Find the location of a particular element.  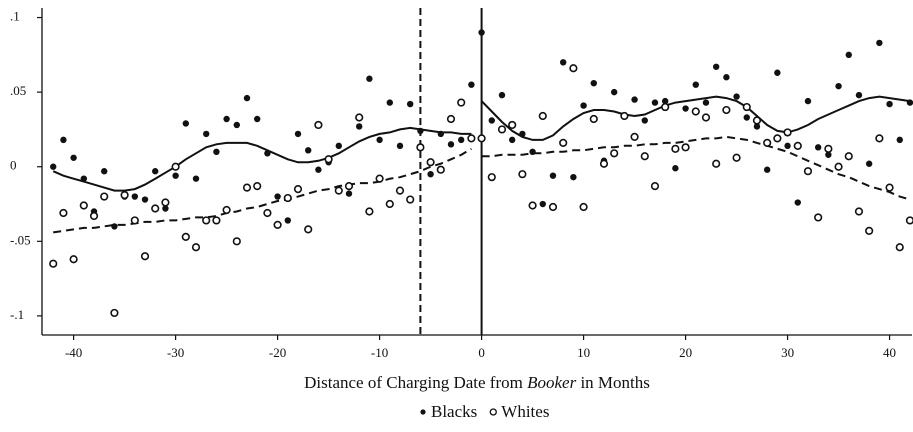

y-tick-label: .05 is located at coordinates (18, 90).